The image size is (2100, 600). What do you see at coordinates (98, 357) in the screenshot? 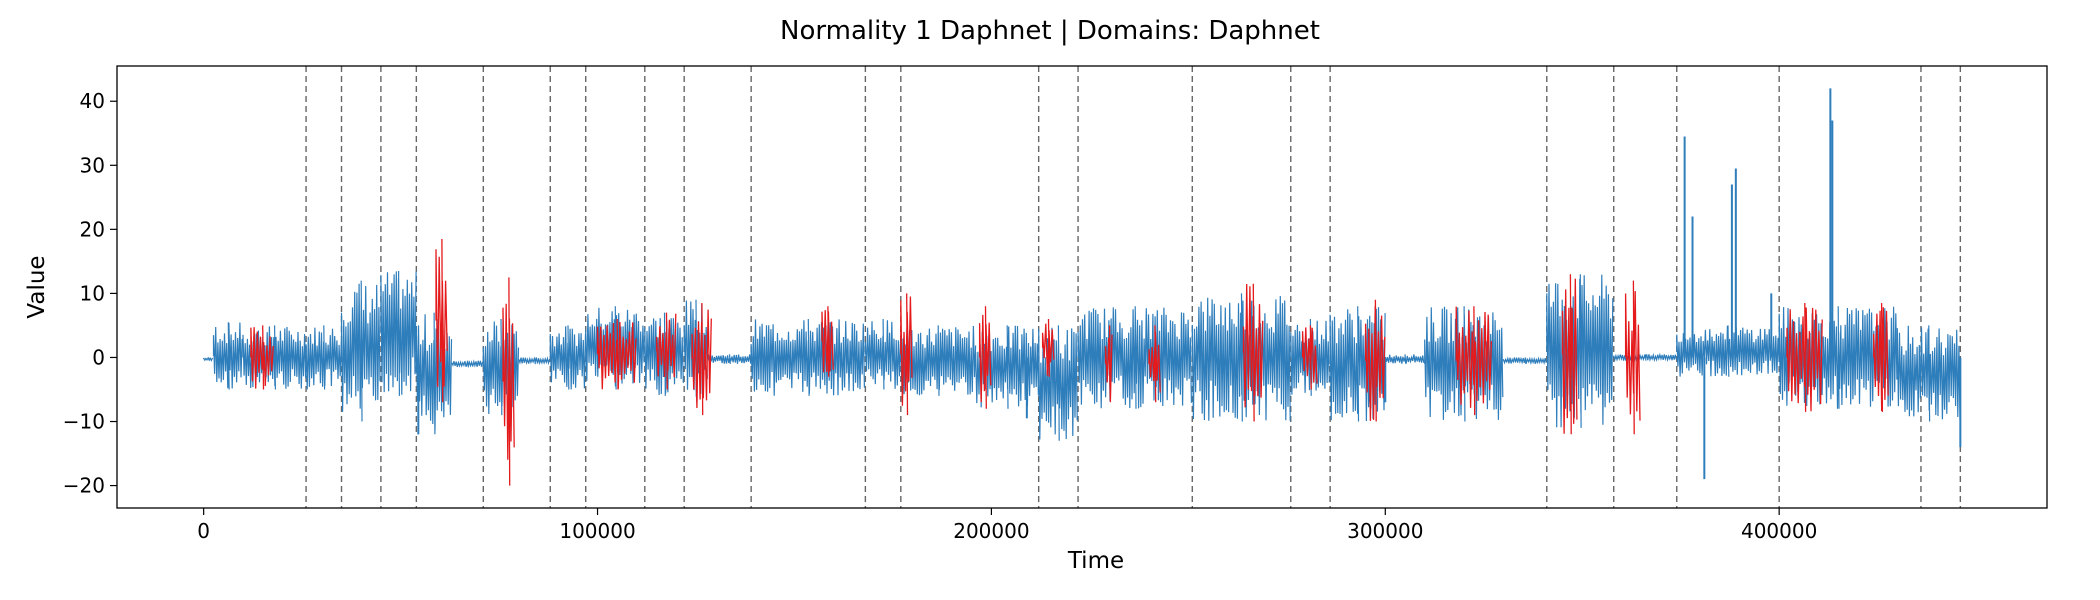
I see `y-tick-label: 0` at bounding box center [98, 357].